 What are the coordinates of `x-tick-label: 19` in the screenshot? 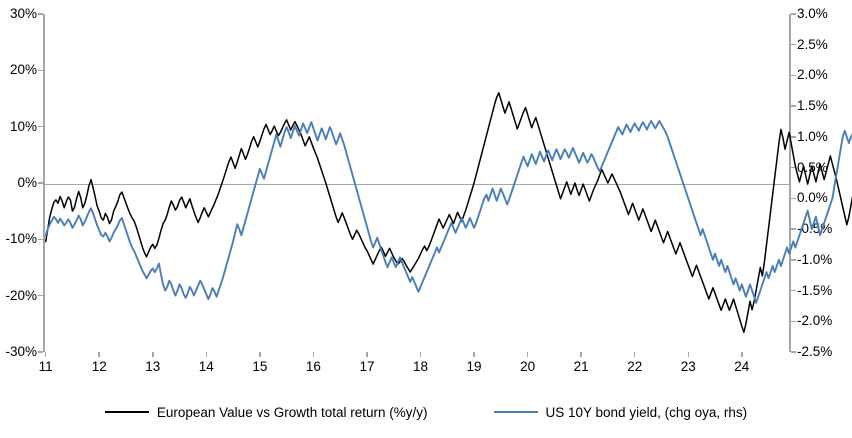 It's located at (474, 366).